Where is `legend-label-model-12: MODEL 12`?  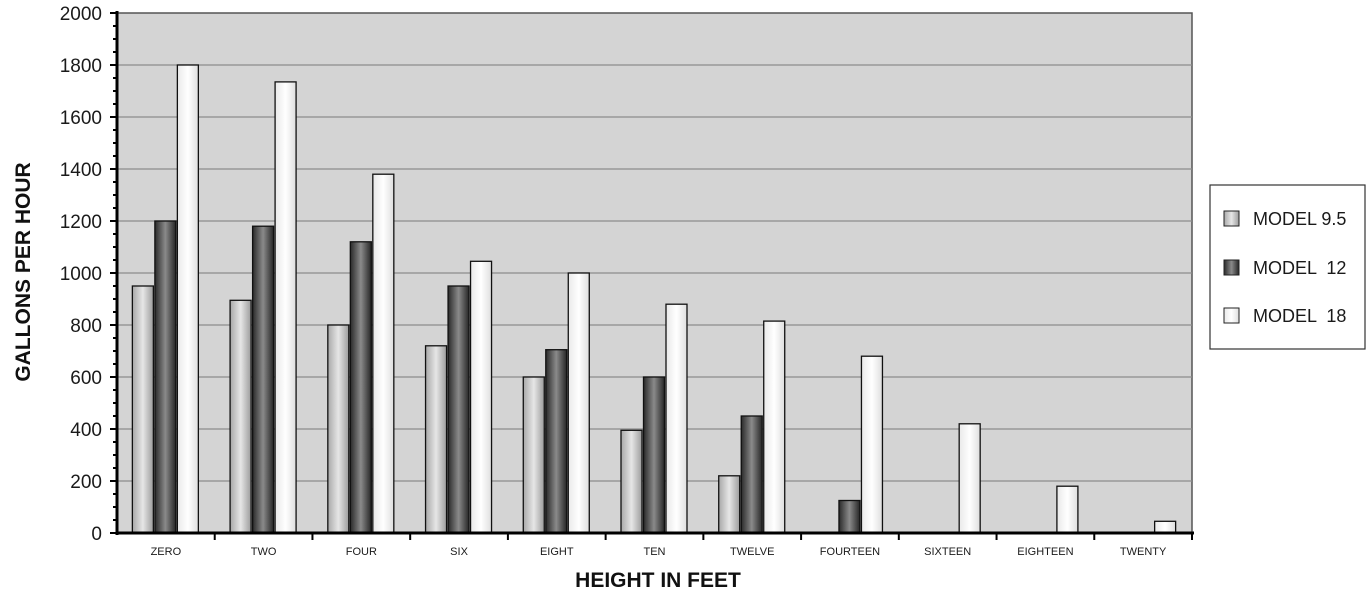 legend-label-model-12: MODEL 12 is located at coordinates (1299, 268).